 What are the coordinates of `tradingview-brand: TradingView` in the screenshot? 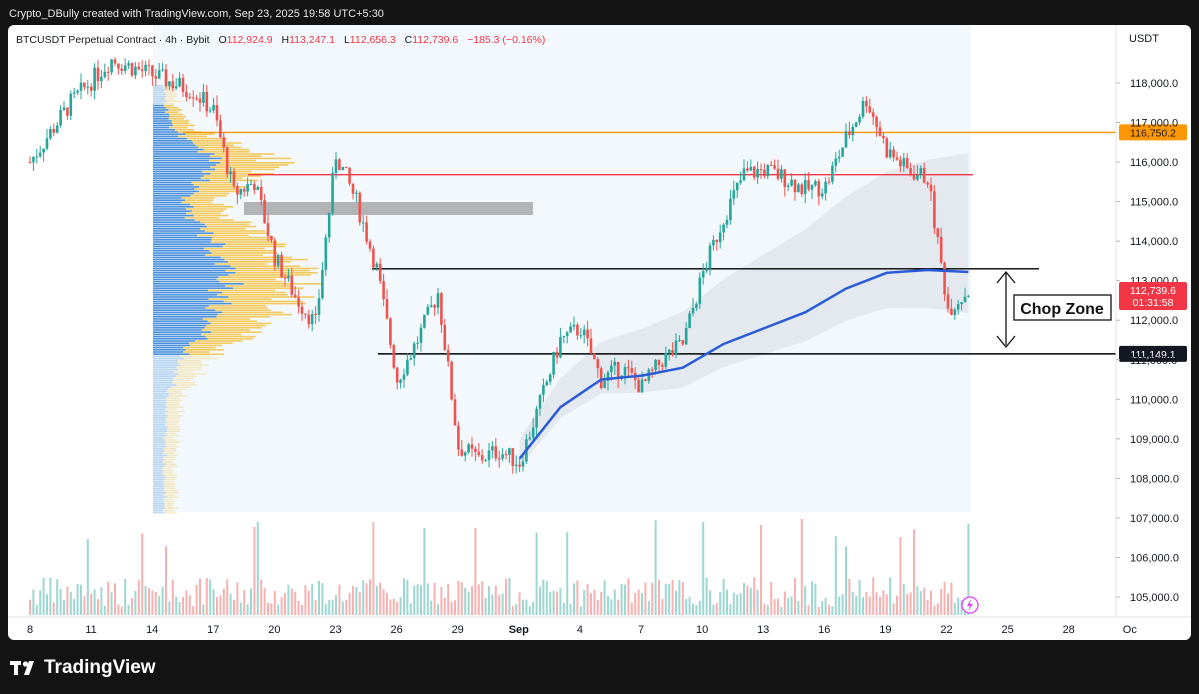 It's located at (83, 668).